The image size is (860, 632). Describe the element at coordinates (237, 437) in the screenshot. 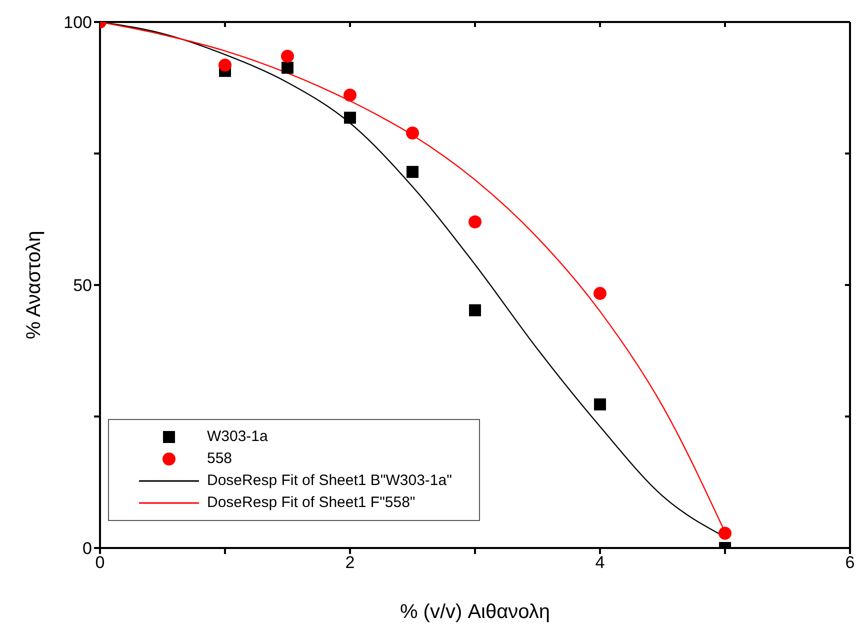

I see `legend-label: W303-1a` at that location.